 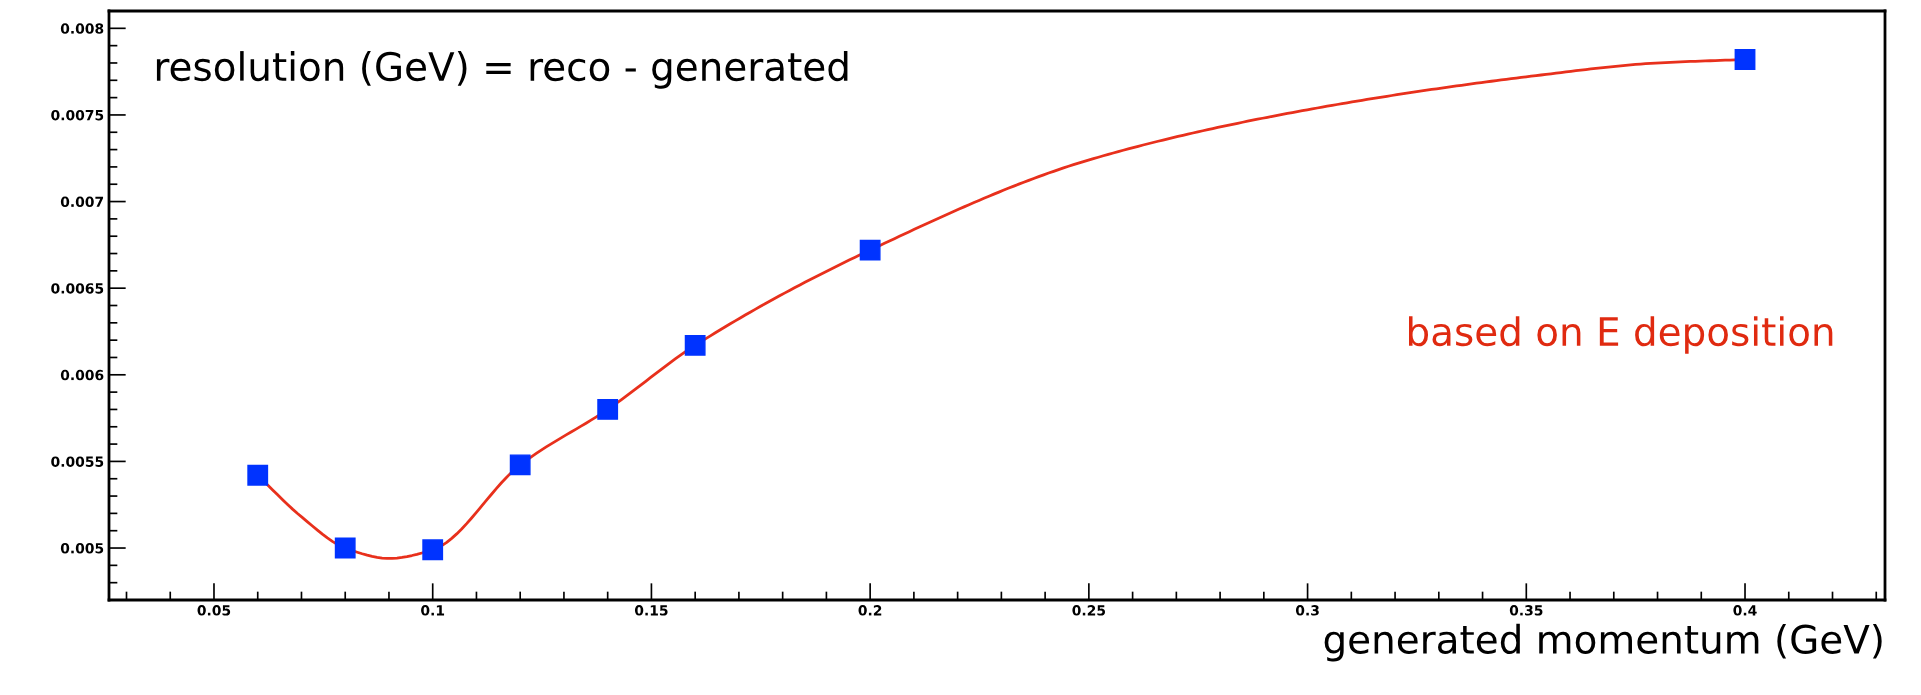 I want to click on x-tick-label: 0.15, so click(x=651, y=610).